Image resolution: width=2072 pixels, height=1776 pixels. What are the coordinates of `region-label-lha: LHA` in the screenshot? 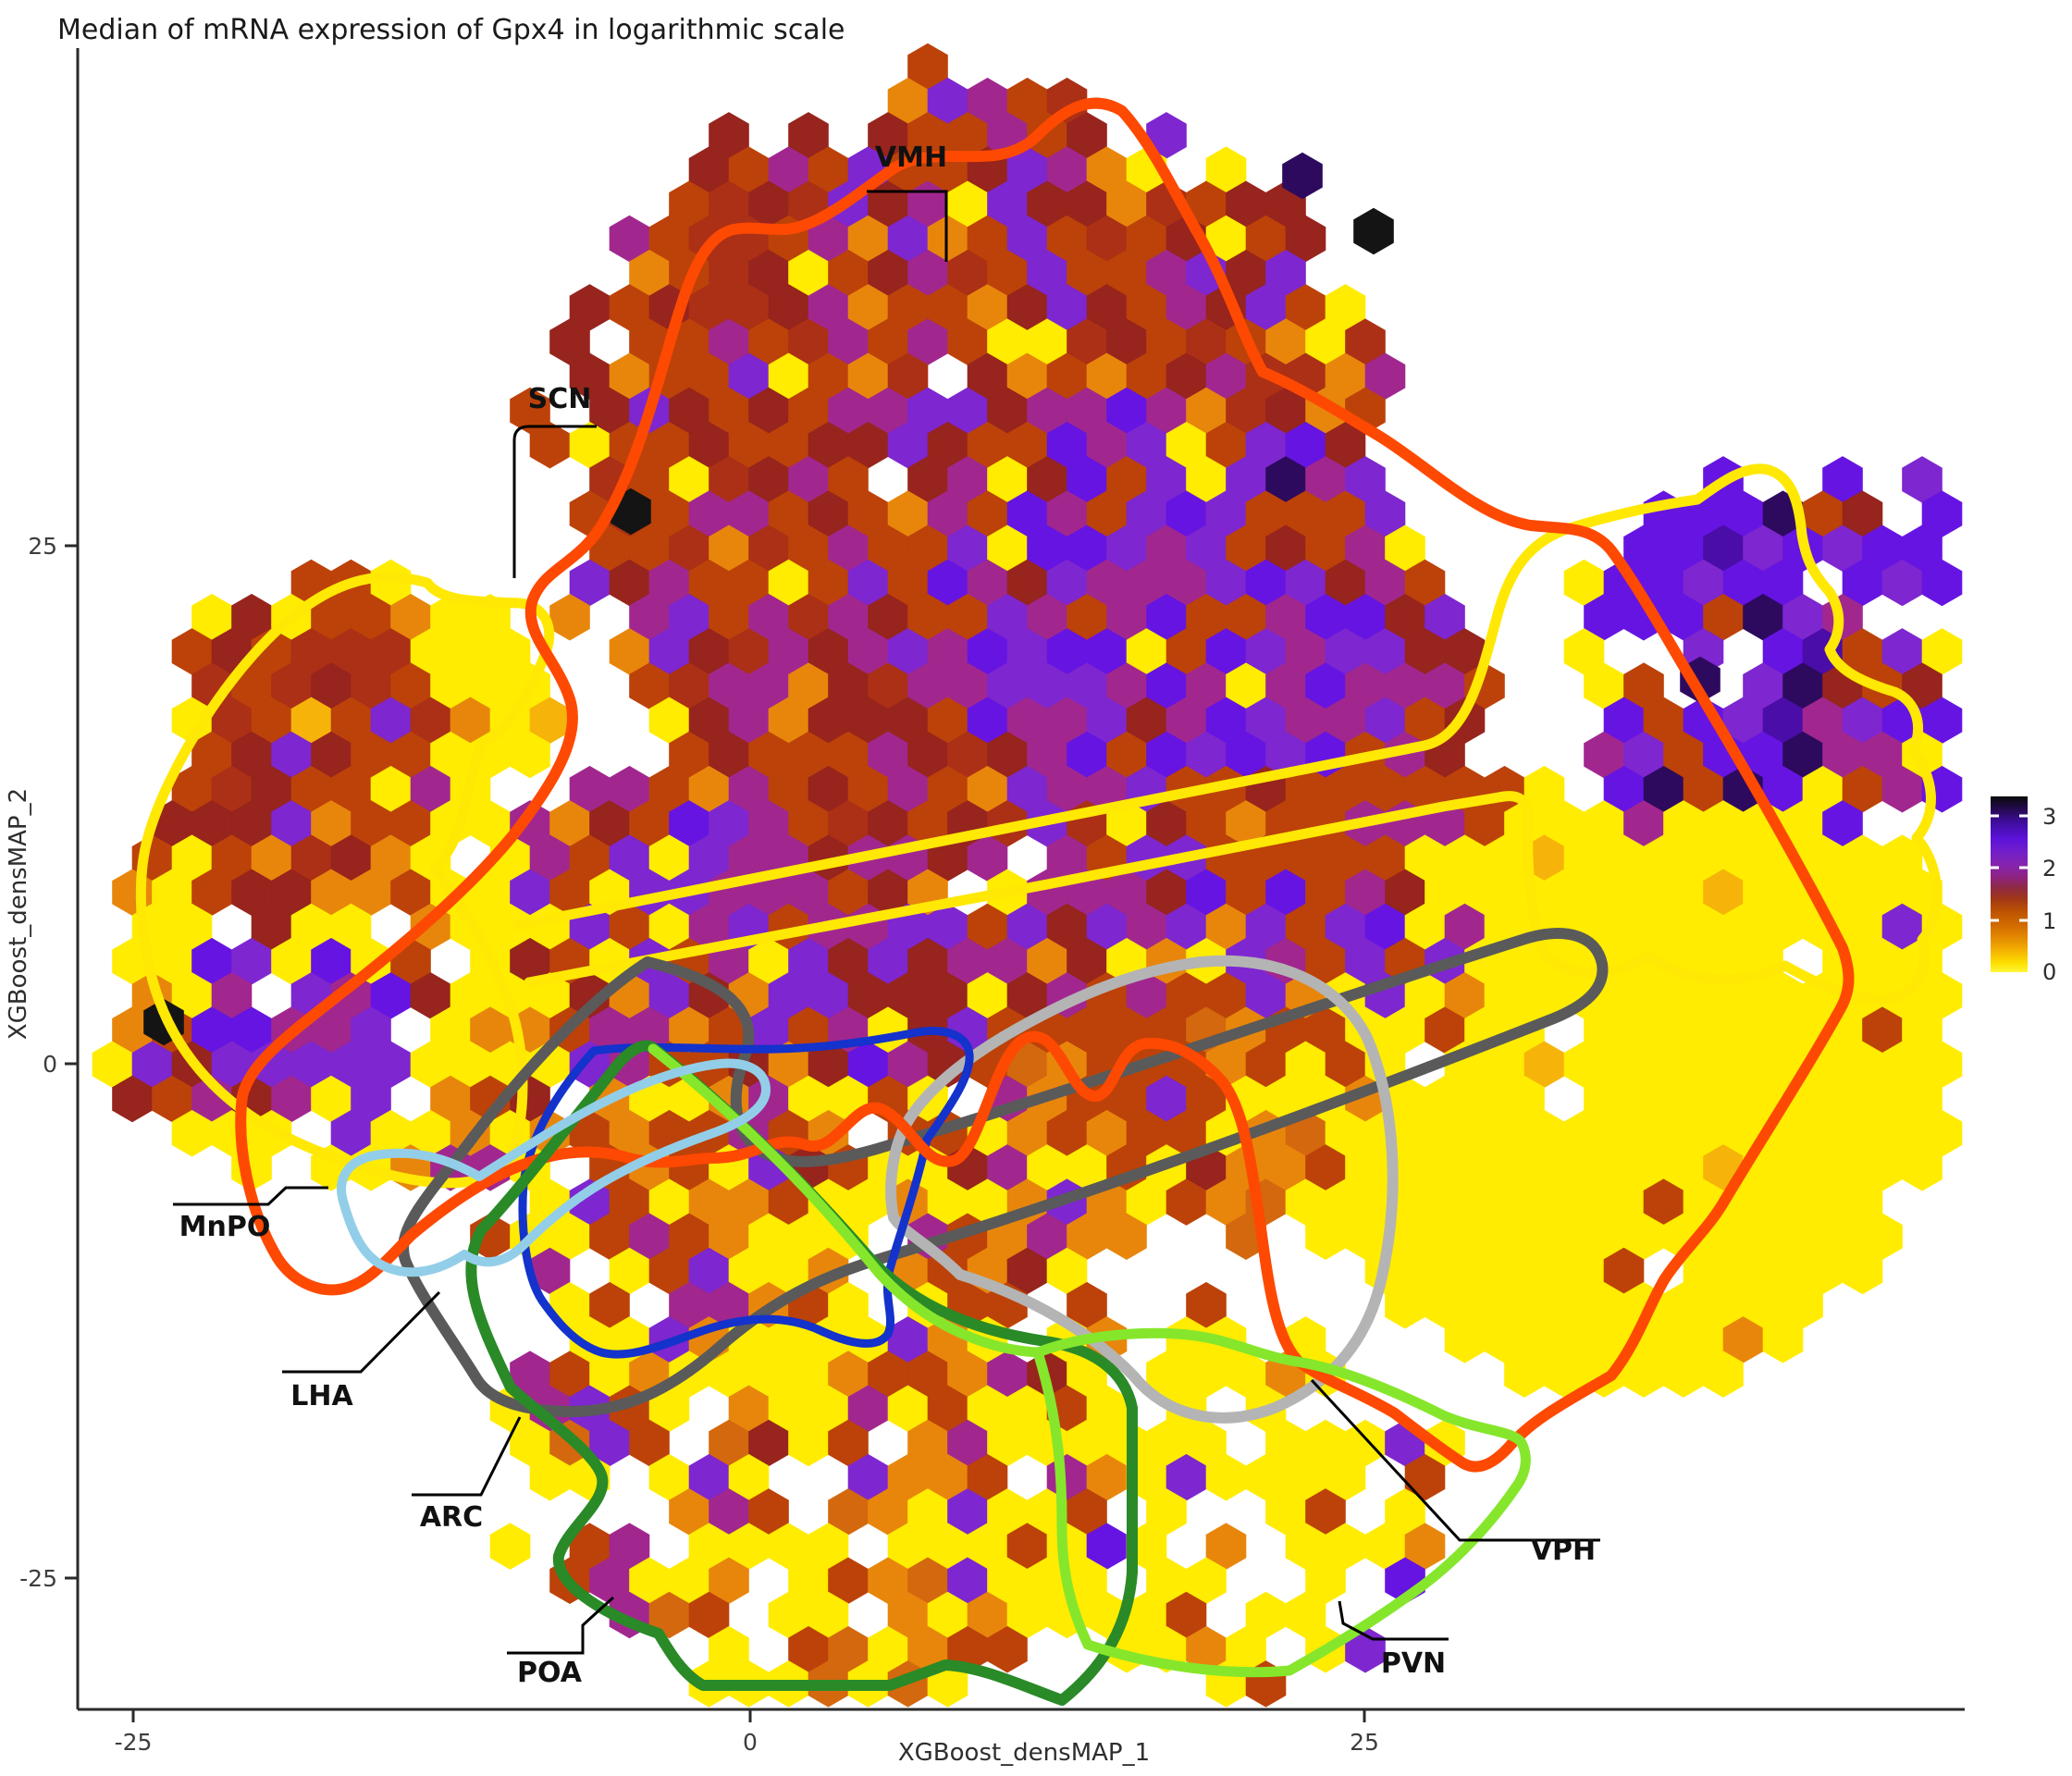 It's located at (322, 1396).